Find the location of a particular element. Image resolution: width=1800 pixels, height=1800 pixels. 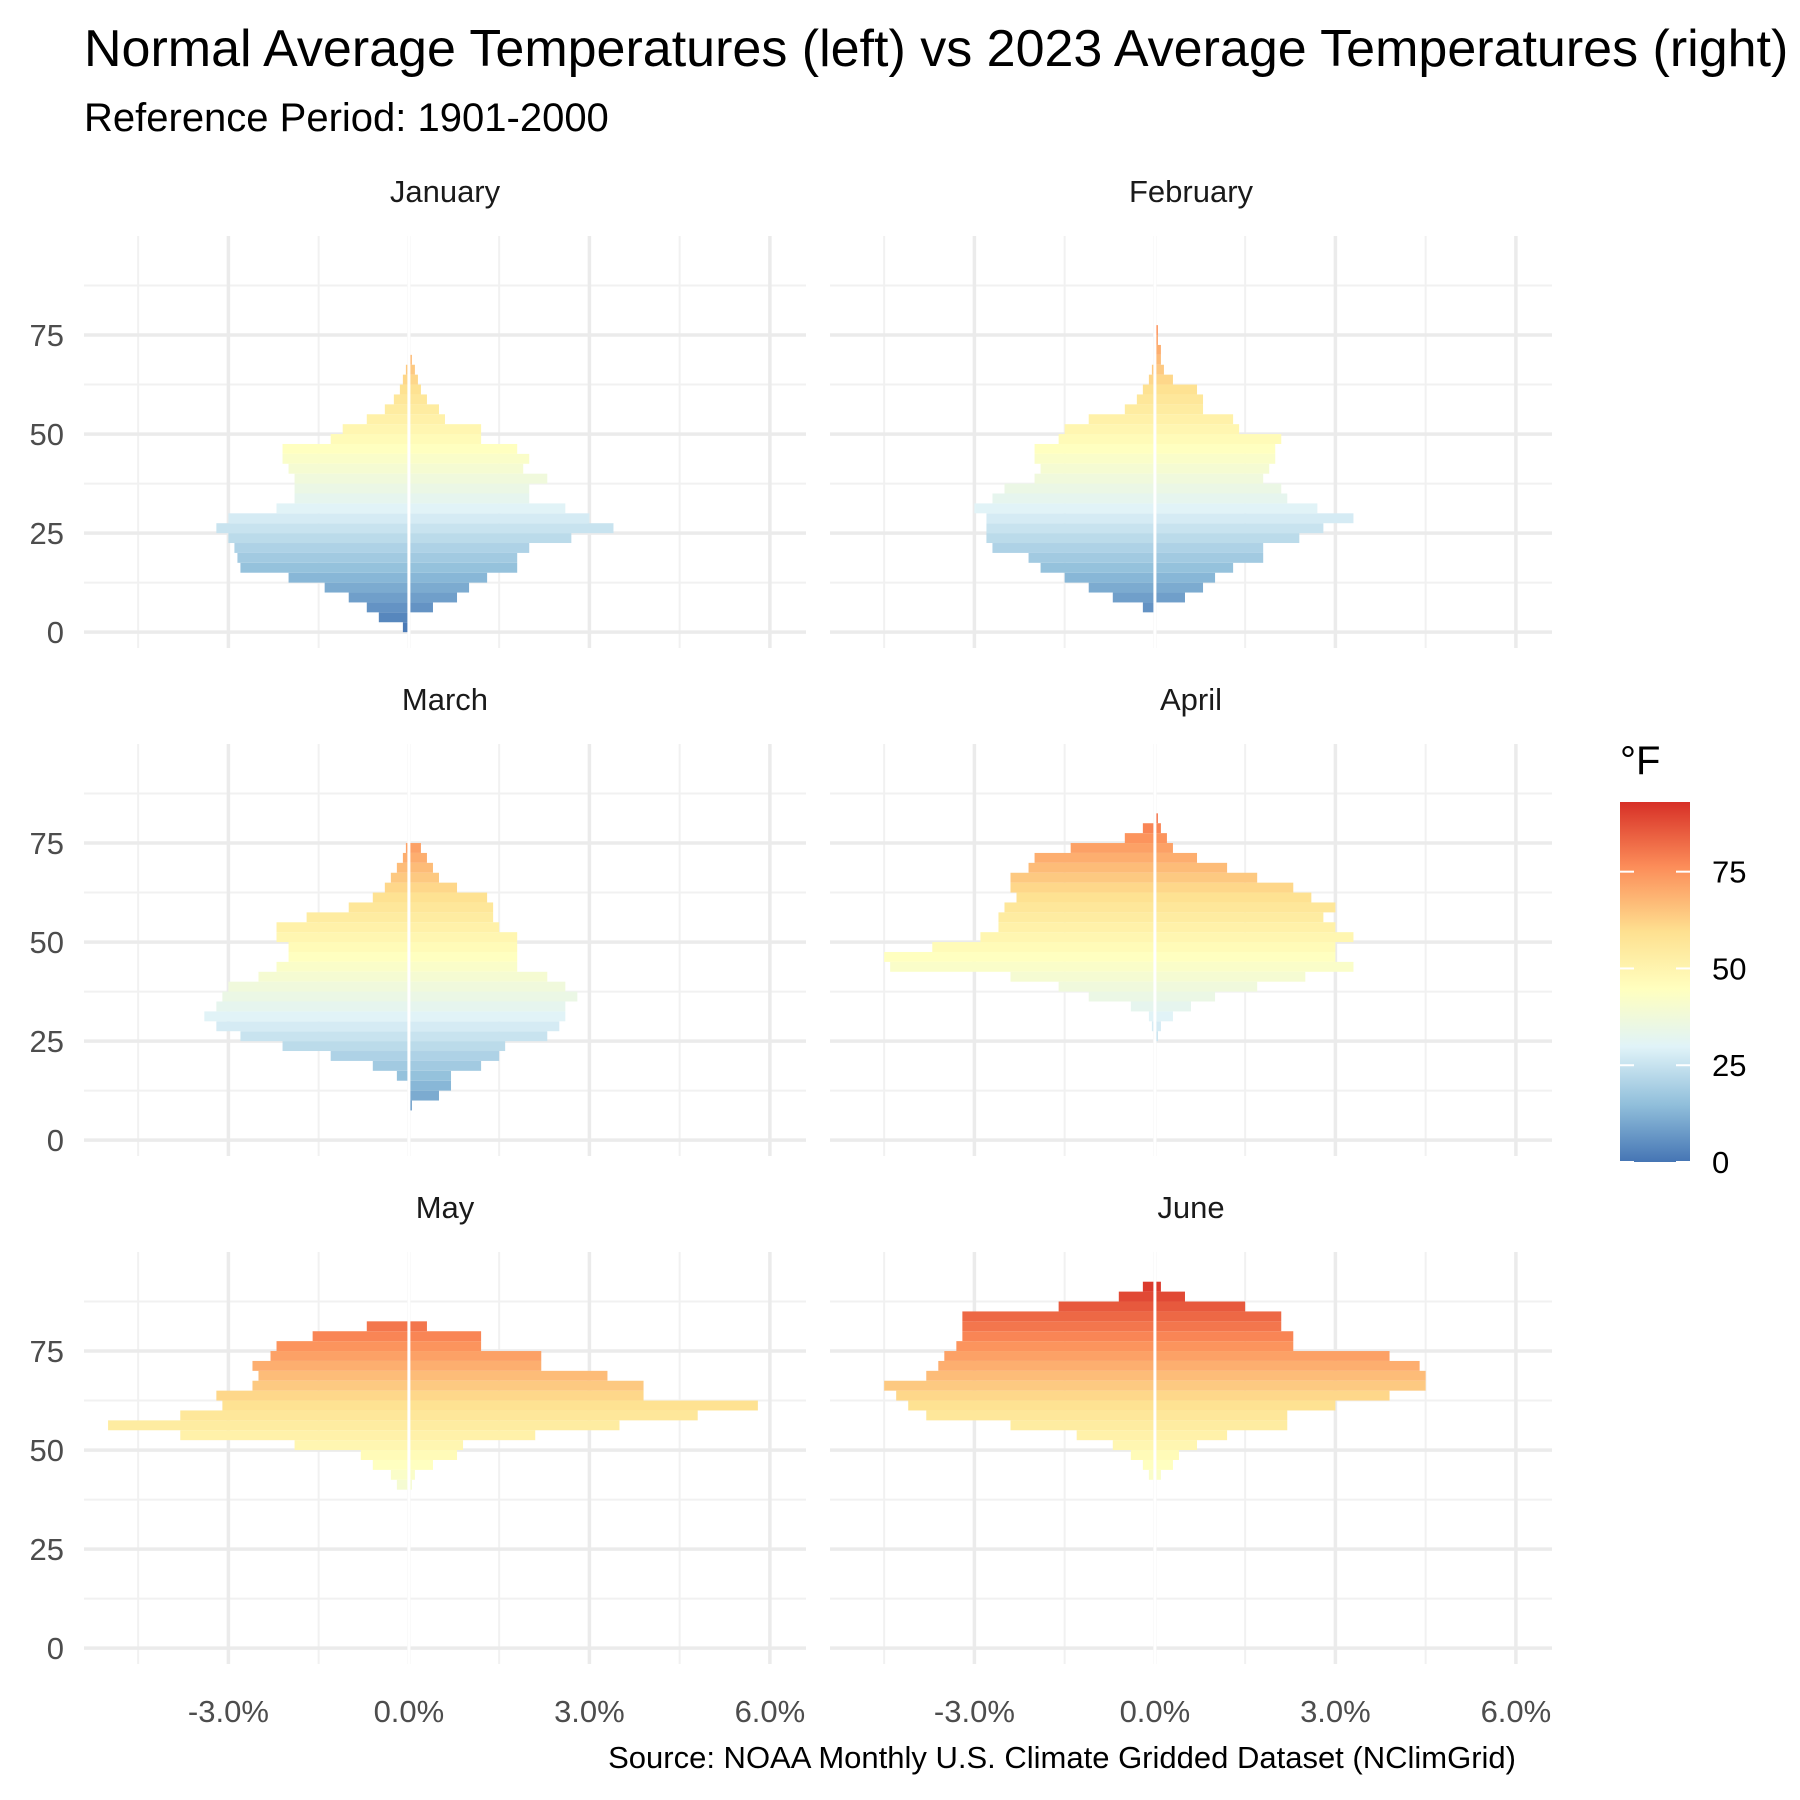

panel-title: January is located at coordinates (445, 191).